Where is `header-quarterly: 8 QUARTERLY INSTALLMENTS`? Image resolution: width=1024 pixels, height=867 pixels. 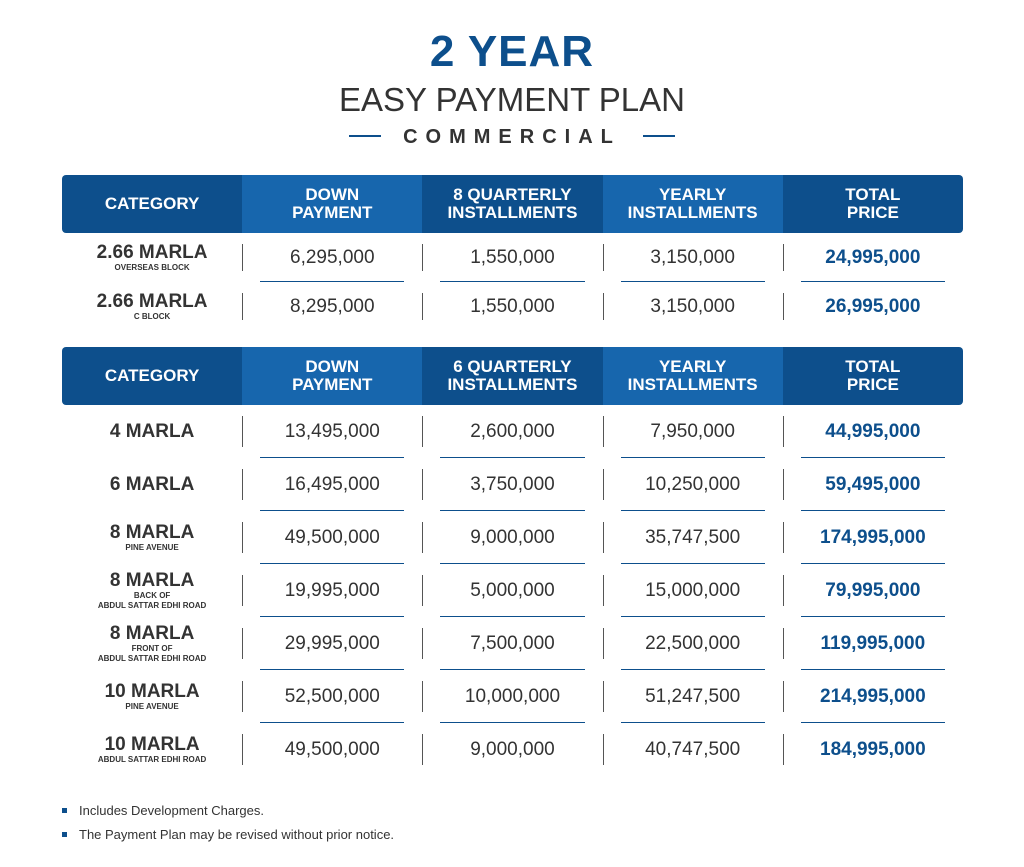 header-quarterly: 8 QUARTERLY INSTALLMENTS is located at coordinates (512, 204).